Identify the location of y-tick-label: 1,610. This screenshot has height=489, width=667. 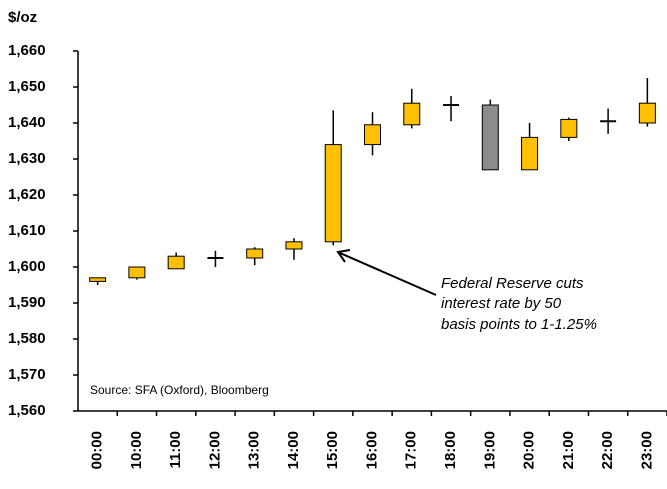
(27, 230).